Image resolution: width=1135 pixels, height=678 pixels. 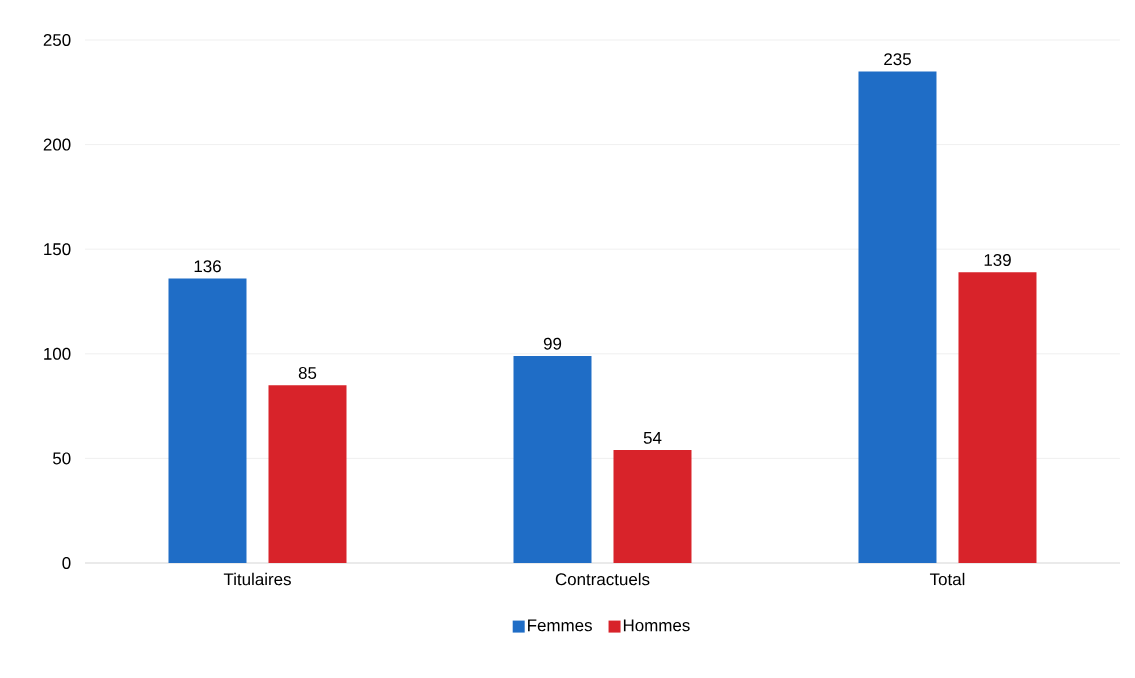 I want to click on y-tick-label: 200, so click(x=57, y=144).